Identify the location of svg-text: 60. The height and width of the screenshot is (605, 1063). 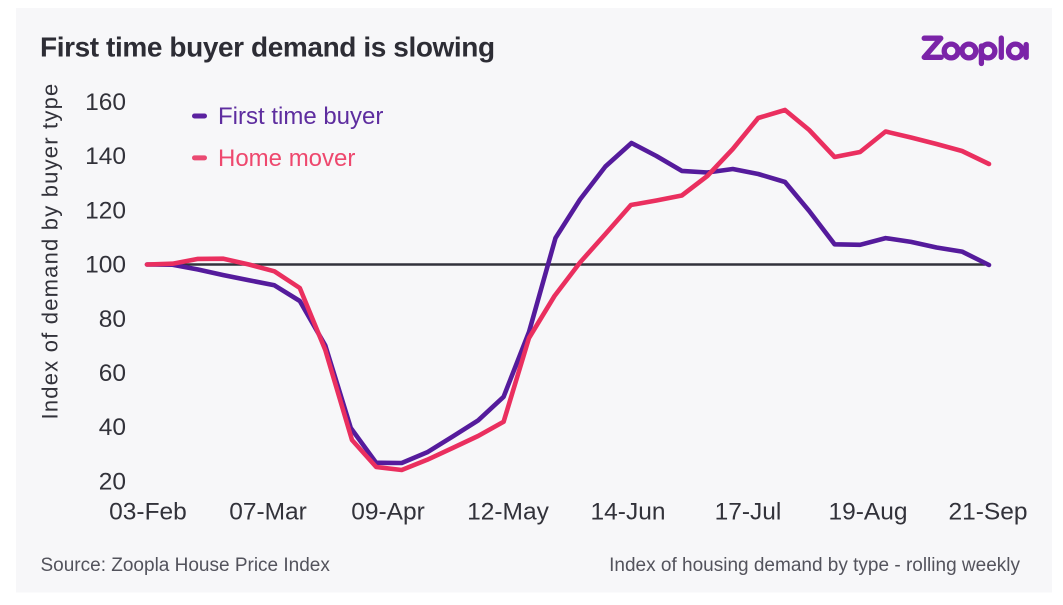
(112, 373).